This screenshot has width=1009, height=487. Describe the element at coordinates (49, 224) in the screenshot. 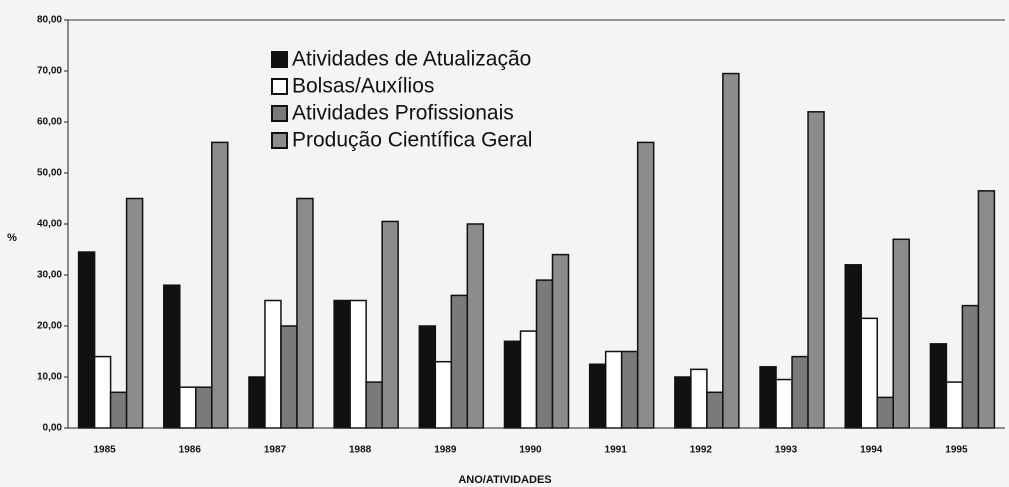

I see `y-tick-label: 40,00` at that location.